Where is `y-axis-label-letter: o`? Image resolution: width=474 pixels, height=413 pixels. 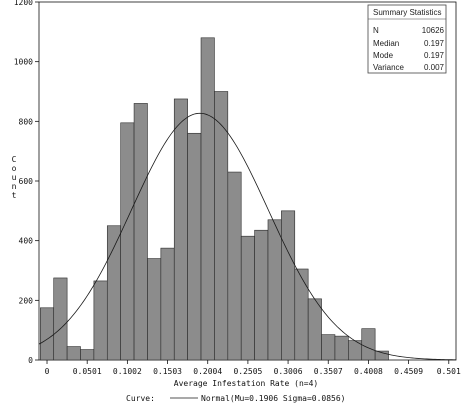 y-axis-label-letter: o is located at coordinates (14, 168).